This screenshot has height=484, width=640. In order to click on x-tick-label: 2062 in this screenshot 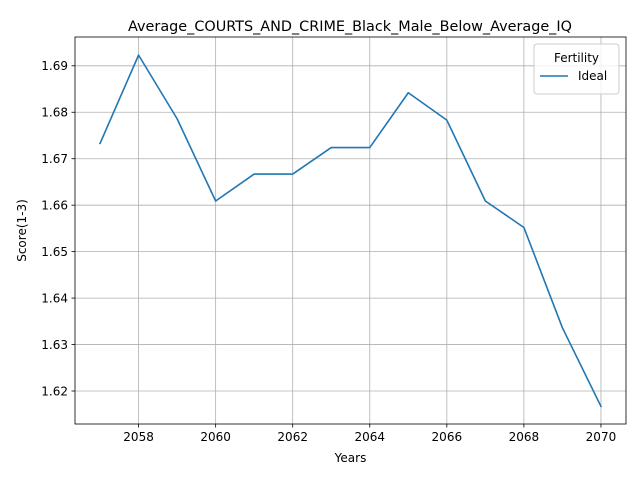, I will do `click(292, 437)`.